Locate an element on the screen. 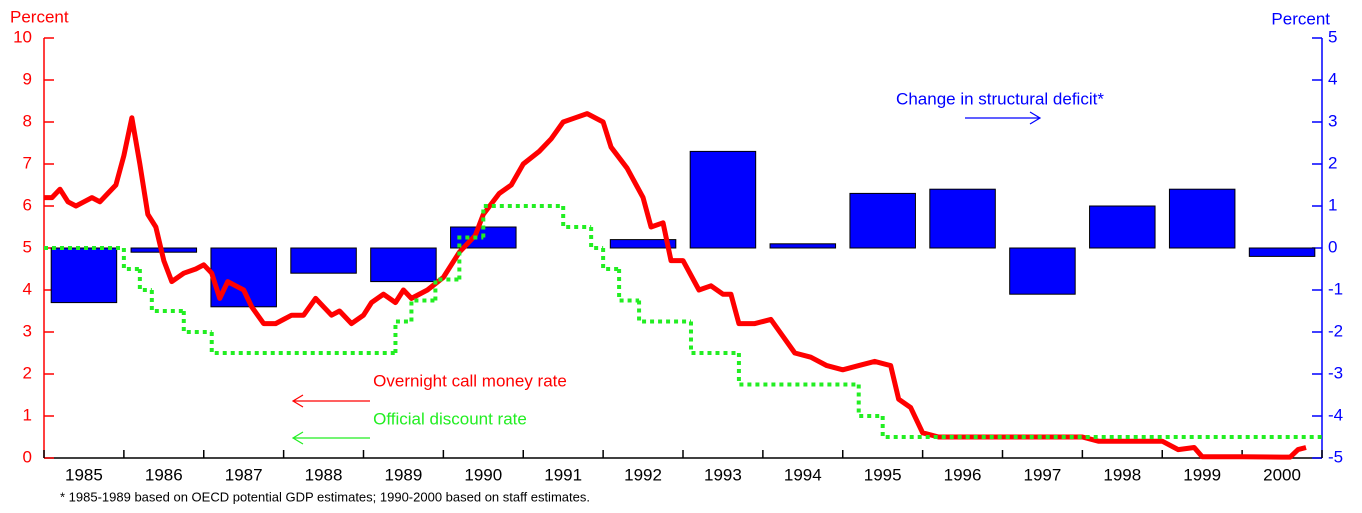  x-tick-label: 1997 is located at coordinates (1043, 474).